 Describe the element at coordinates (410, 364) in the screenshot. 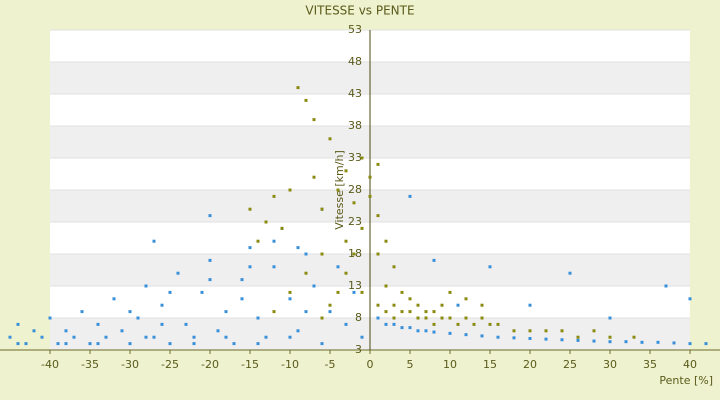

I see `x-tick-label: 5` at that location.